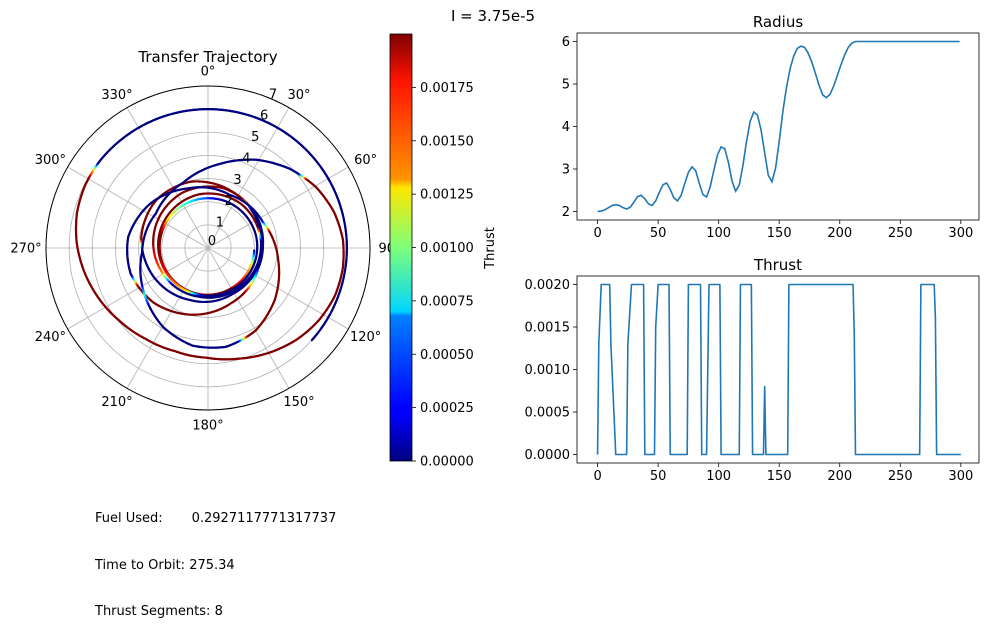 This screenshot has width=989, height=635. What do you see at coordinates (25, 249) in the screenshot?
I see `theta-tick-label: 270°` at bounding box center [25, 249].